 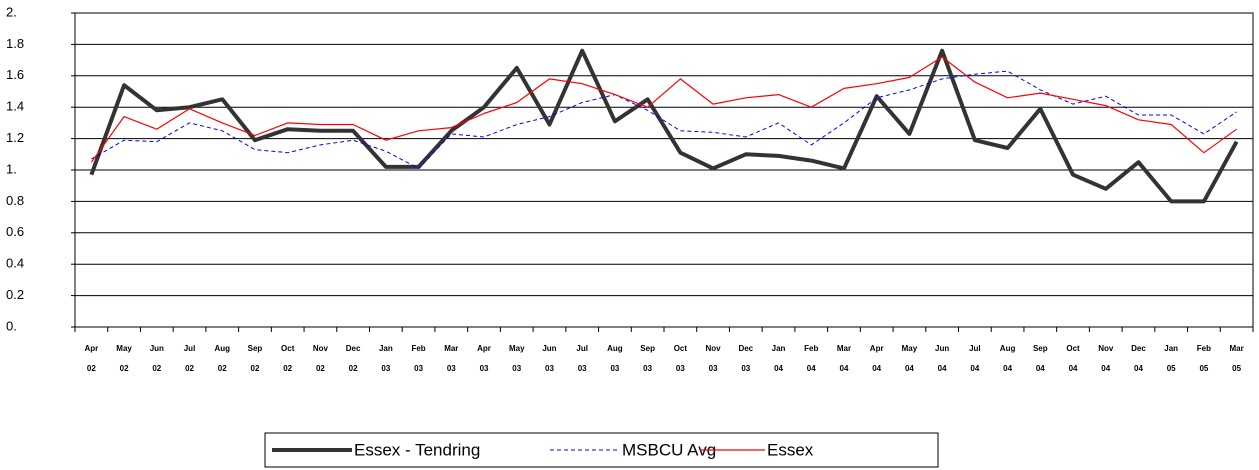 I want to click on y-tick-label: 1.8, so click(x=15, y=43).